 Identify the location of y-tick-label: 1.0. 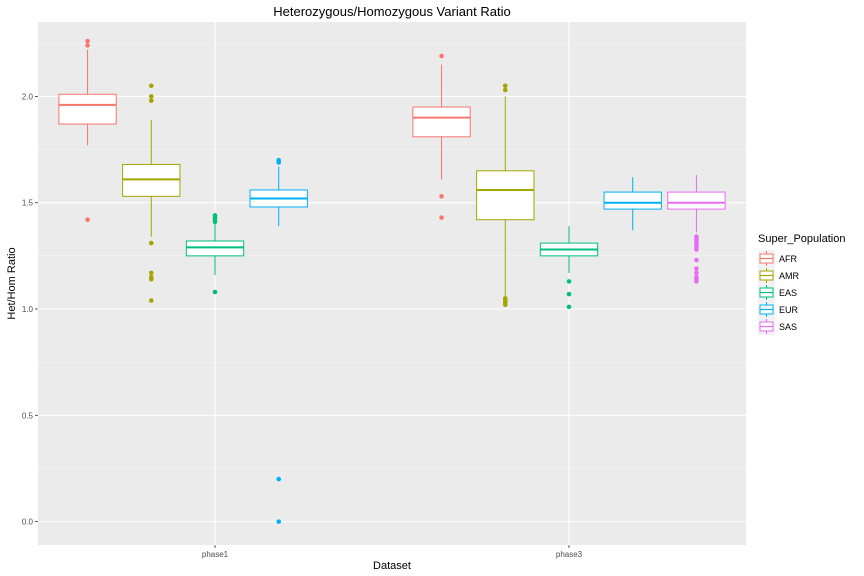
(28, 309).